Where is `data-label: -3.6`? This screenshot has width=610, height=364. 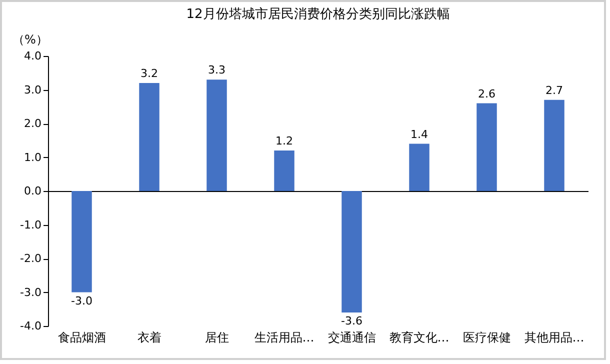
data-label: -3.6 is located at coordinates (351, 321).